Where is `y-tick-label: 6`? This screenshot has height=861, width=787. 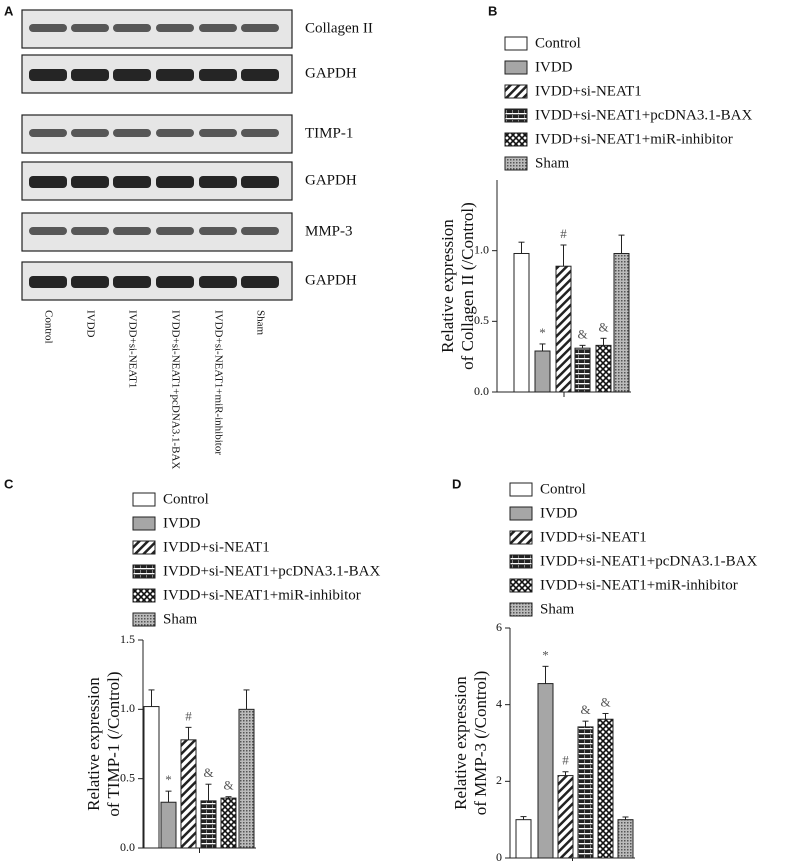
y-tick-label: 6 is located at coordinates (499, 627).